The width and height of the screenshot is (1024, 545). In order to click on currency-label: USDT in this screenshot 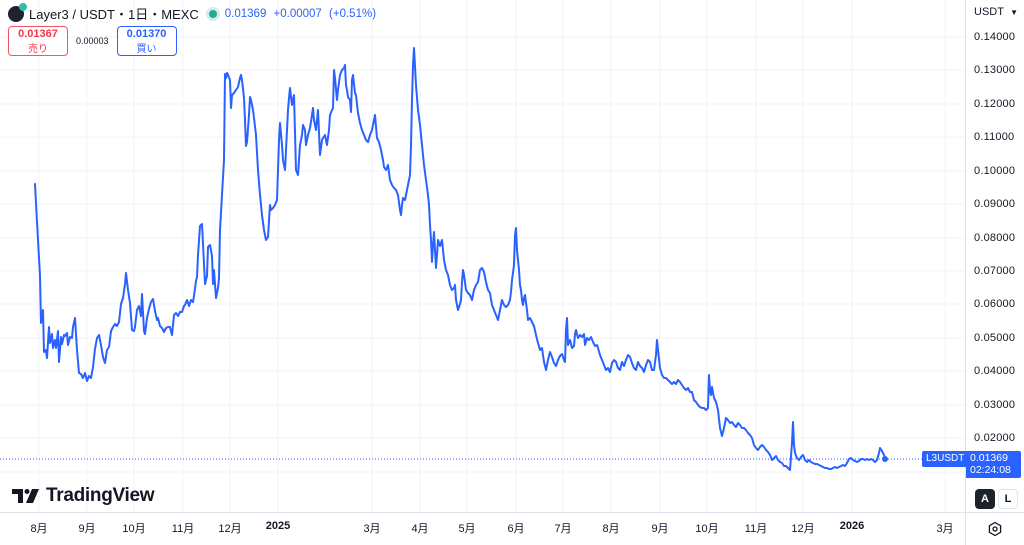, I will do `click(989, 12)`.